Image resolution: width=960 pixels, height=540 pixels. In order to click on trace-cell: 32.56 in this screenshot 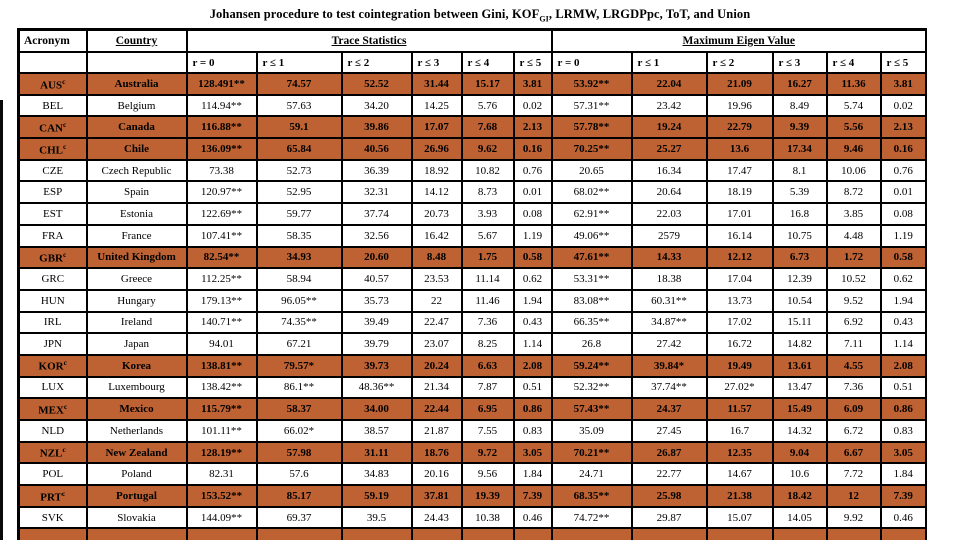, I will do `click(376, 235)`.